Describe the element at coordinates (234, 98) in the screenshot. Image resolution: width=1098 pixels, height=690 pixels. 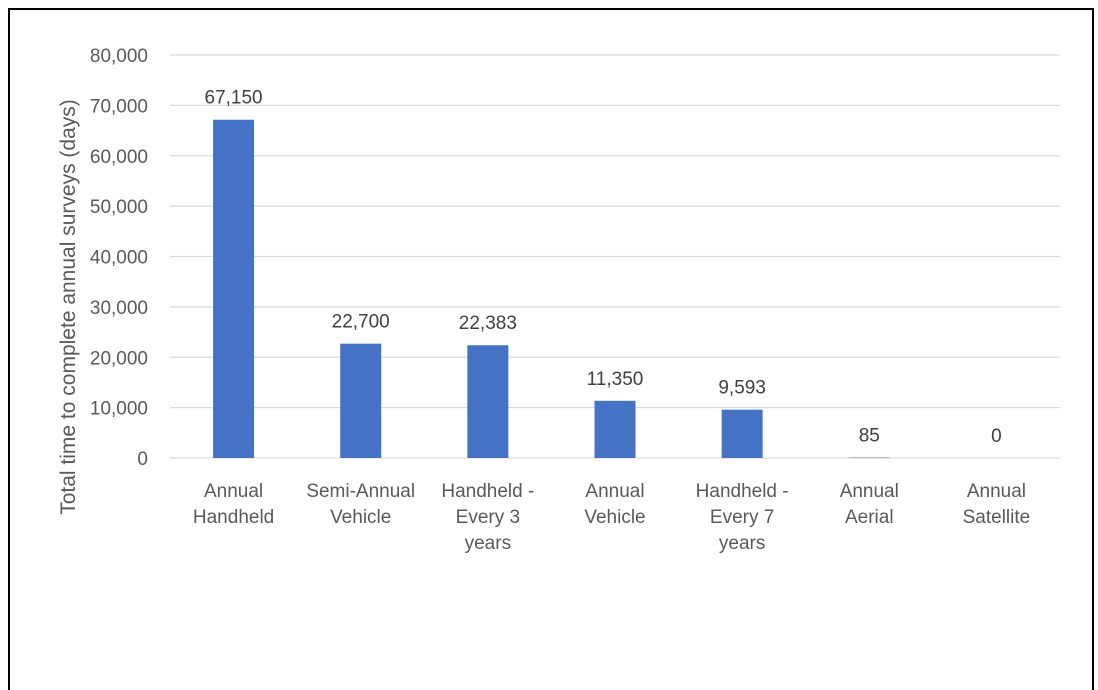
I see `data-label: 67,150` at that location.